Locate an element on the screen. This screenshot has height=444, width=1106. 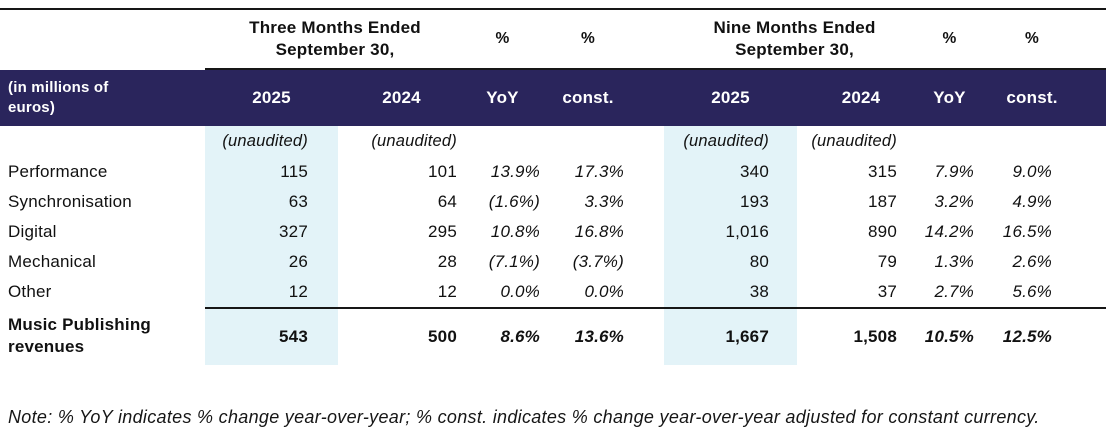
cell-3m-2025: 115 is located at coordinates (271, 172).